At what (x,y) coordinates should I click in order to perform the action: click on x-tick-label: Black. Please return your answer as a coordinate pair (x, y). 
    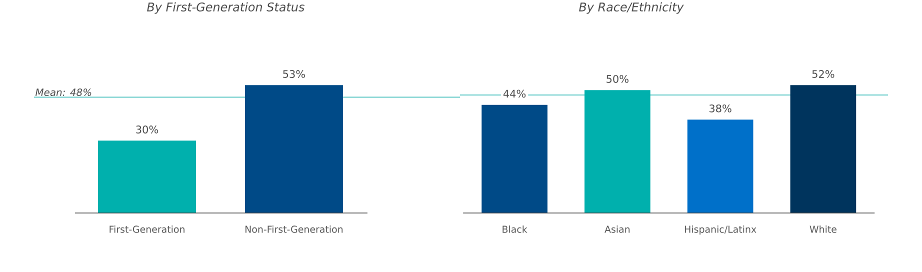
    Looking at the image, I should click on (515, 229).